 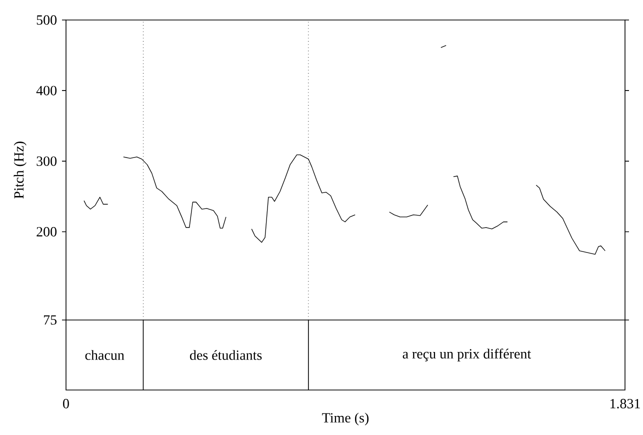 I want to click on x-tick-label: 1.831, so click(x=625, y=403).